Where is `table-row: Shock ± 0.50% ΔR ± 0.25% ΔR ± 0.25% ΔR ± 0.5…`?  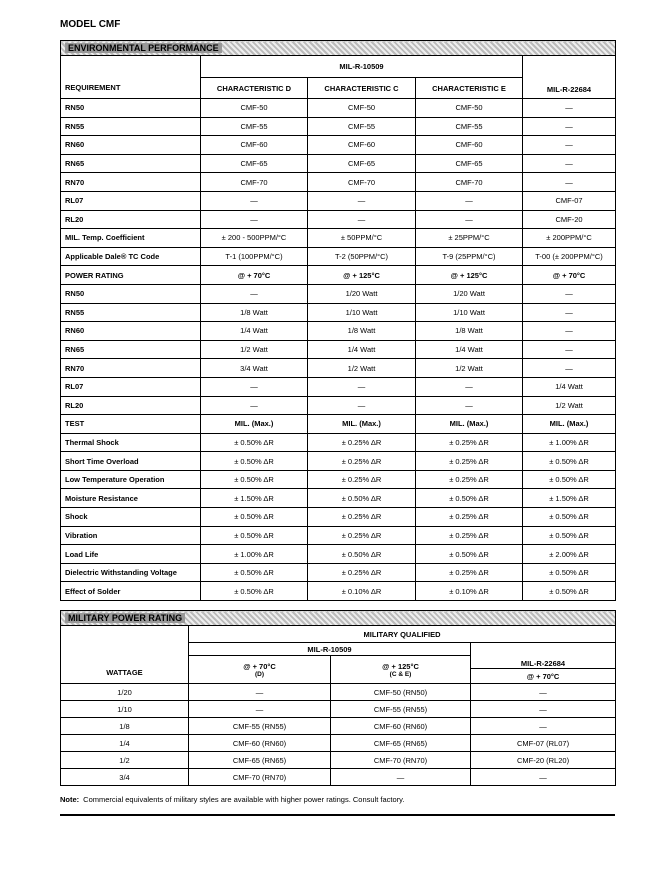 table-row: Shock ± 0.50% ΔR ± 0.25% ΔR ± 0.25% ΔR ± 0.5… is located at coordinates (338, 517).